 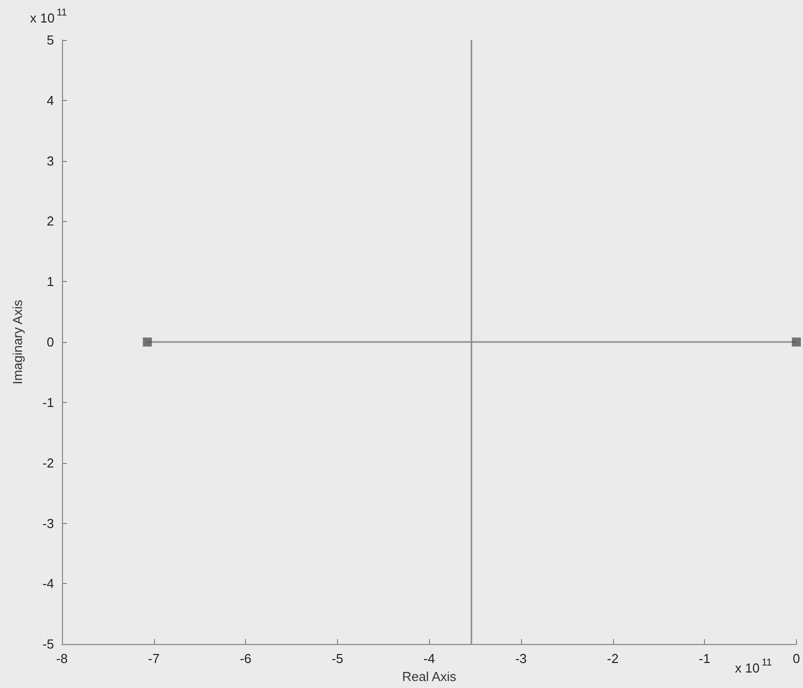 What do you see at coordinates (48, 644) in the screenshot?
I see `y-tick-label: -5` at bounding box center [48, 644].